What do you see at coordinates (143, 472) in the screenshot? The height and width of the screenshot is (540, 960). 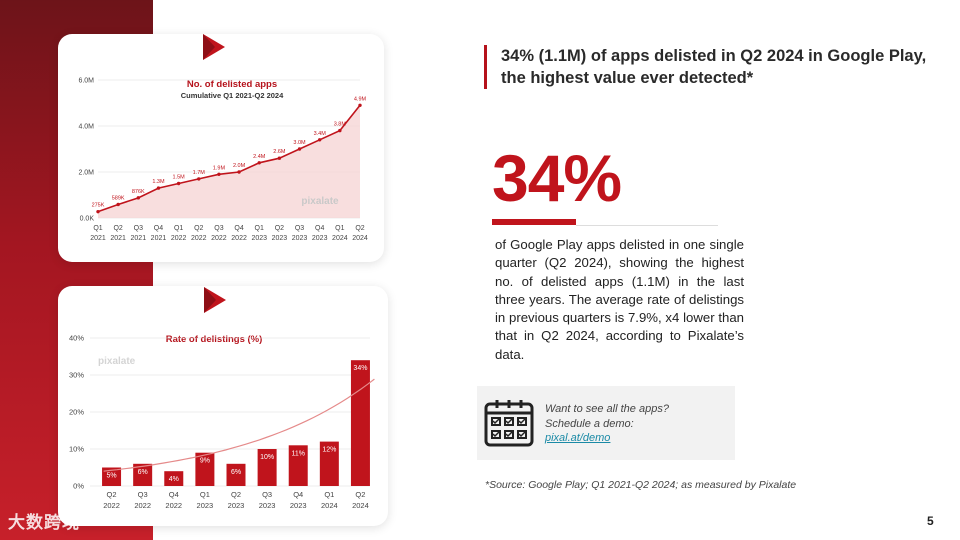 I see `bar-value-label: 6%` at bounding box center [143, 472].